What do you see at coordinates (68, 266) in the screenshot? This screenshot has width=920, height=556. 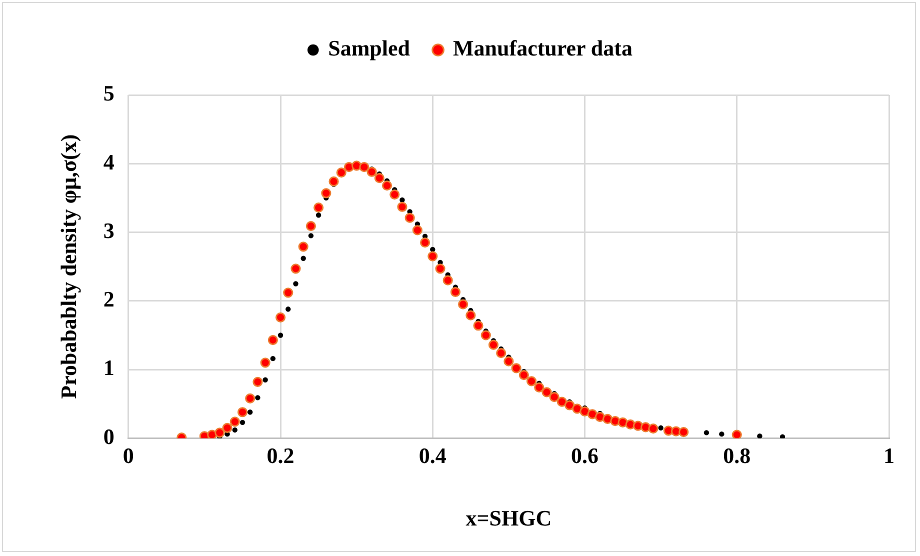 I see `y-axis-title: Probabablty density φμ,σ(x)` at bounding box center [68, 266].